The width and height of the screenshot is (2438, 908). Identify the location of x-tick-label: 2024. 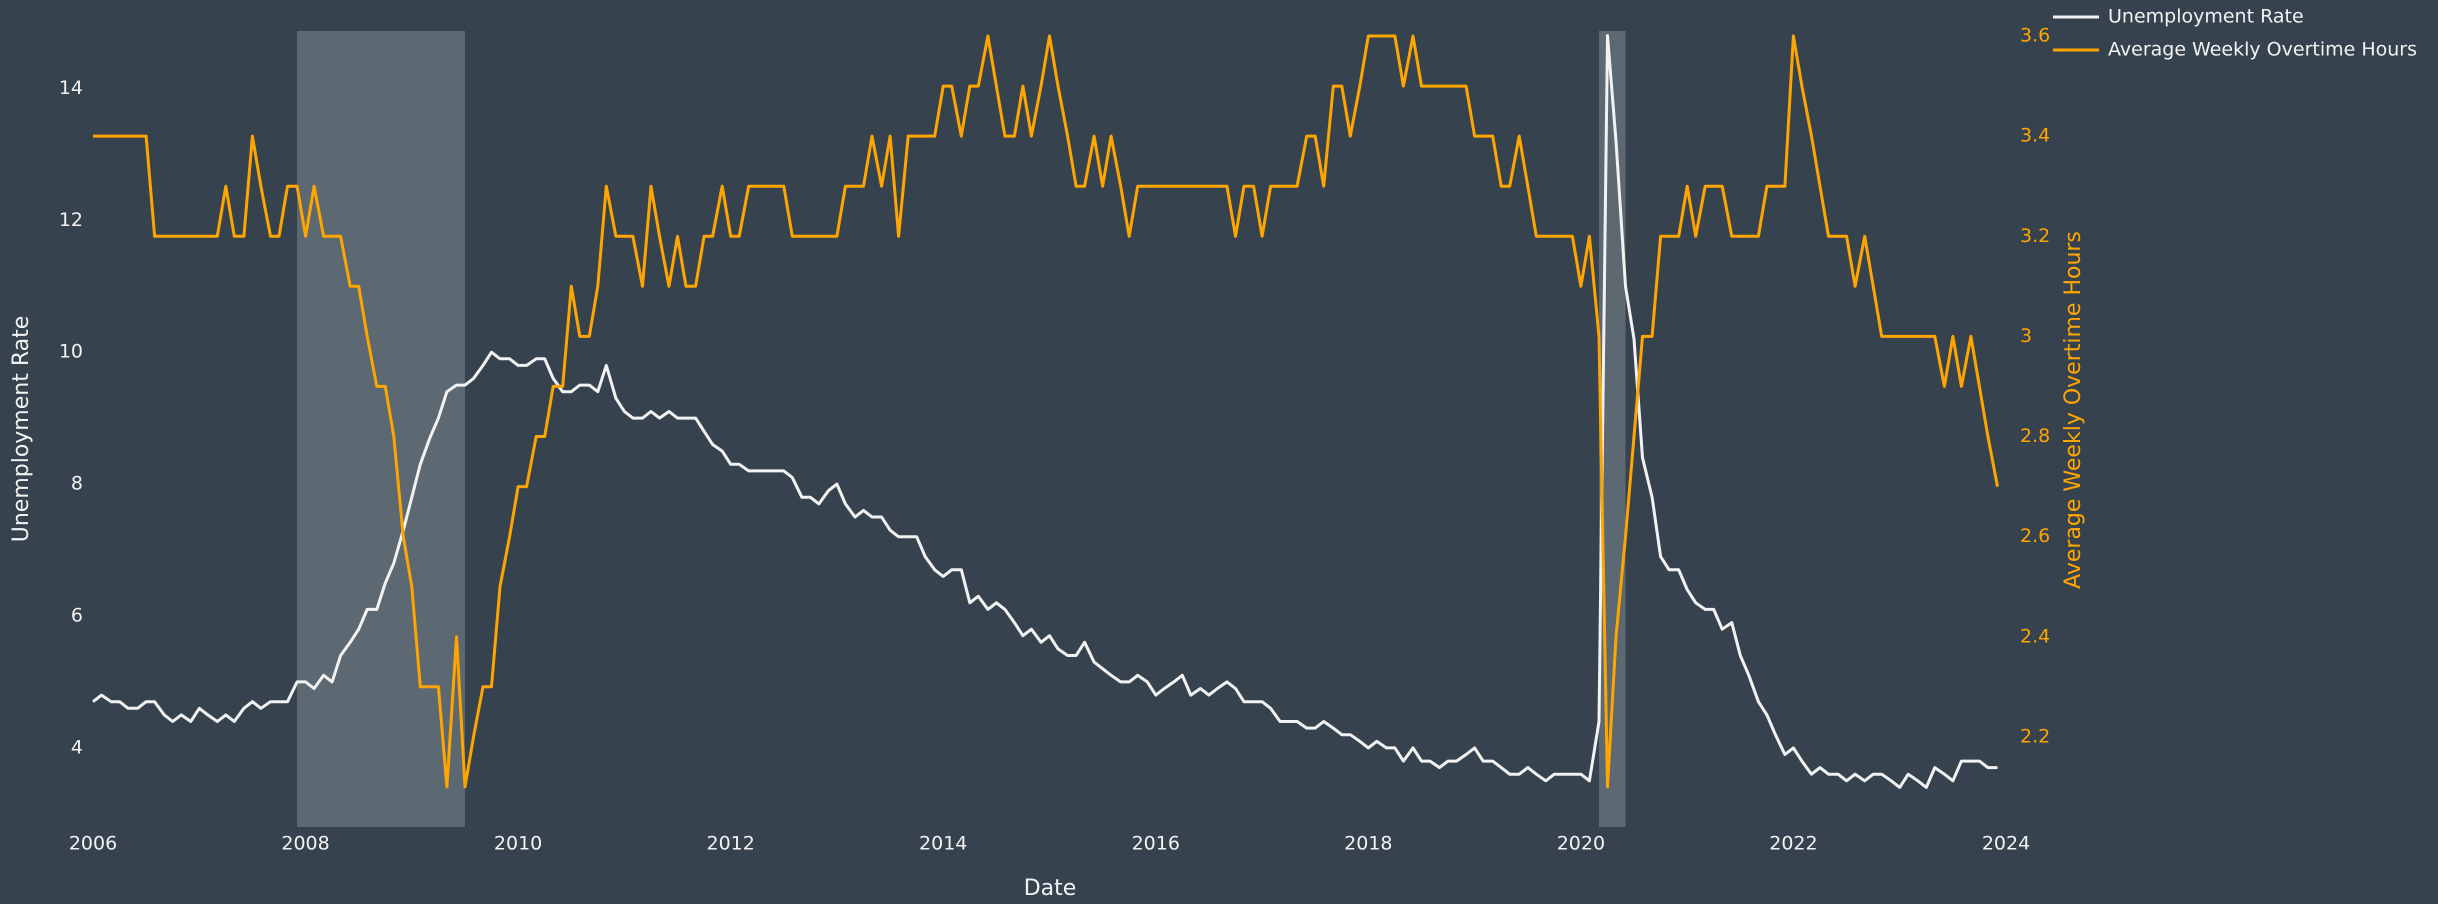
(2006, 844).